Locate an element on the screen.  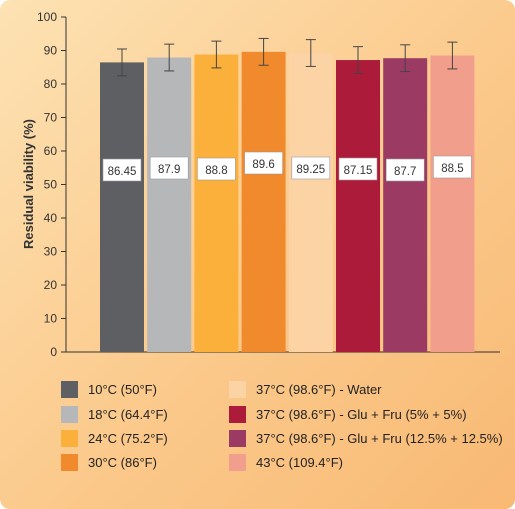
error-bars is located at coordinates (287, 57).